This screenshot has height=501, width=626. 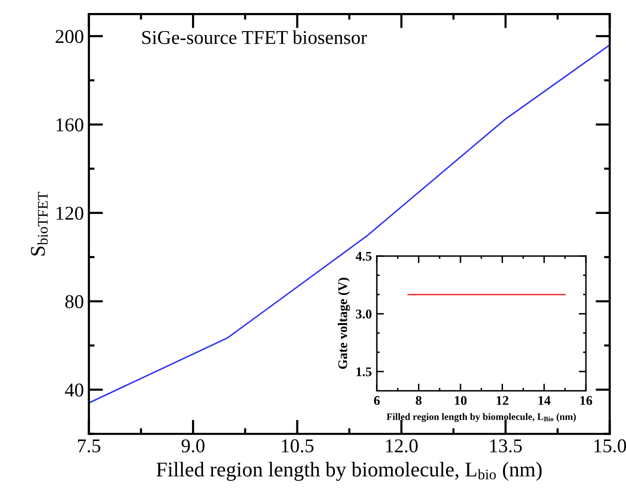 What do you see at coordinates (39, 224) in the screenshot?
I see `y-axis-title: S$_{bioTFET}$` at bounding box center [39, 224].